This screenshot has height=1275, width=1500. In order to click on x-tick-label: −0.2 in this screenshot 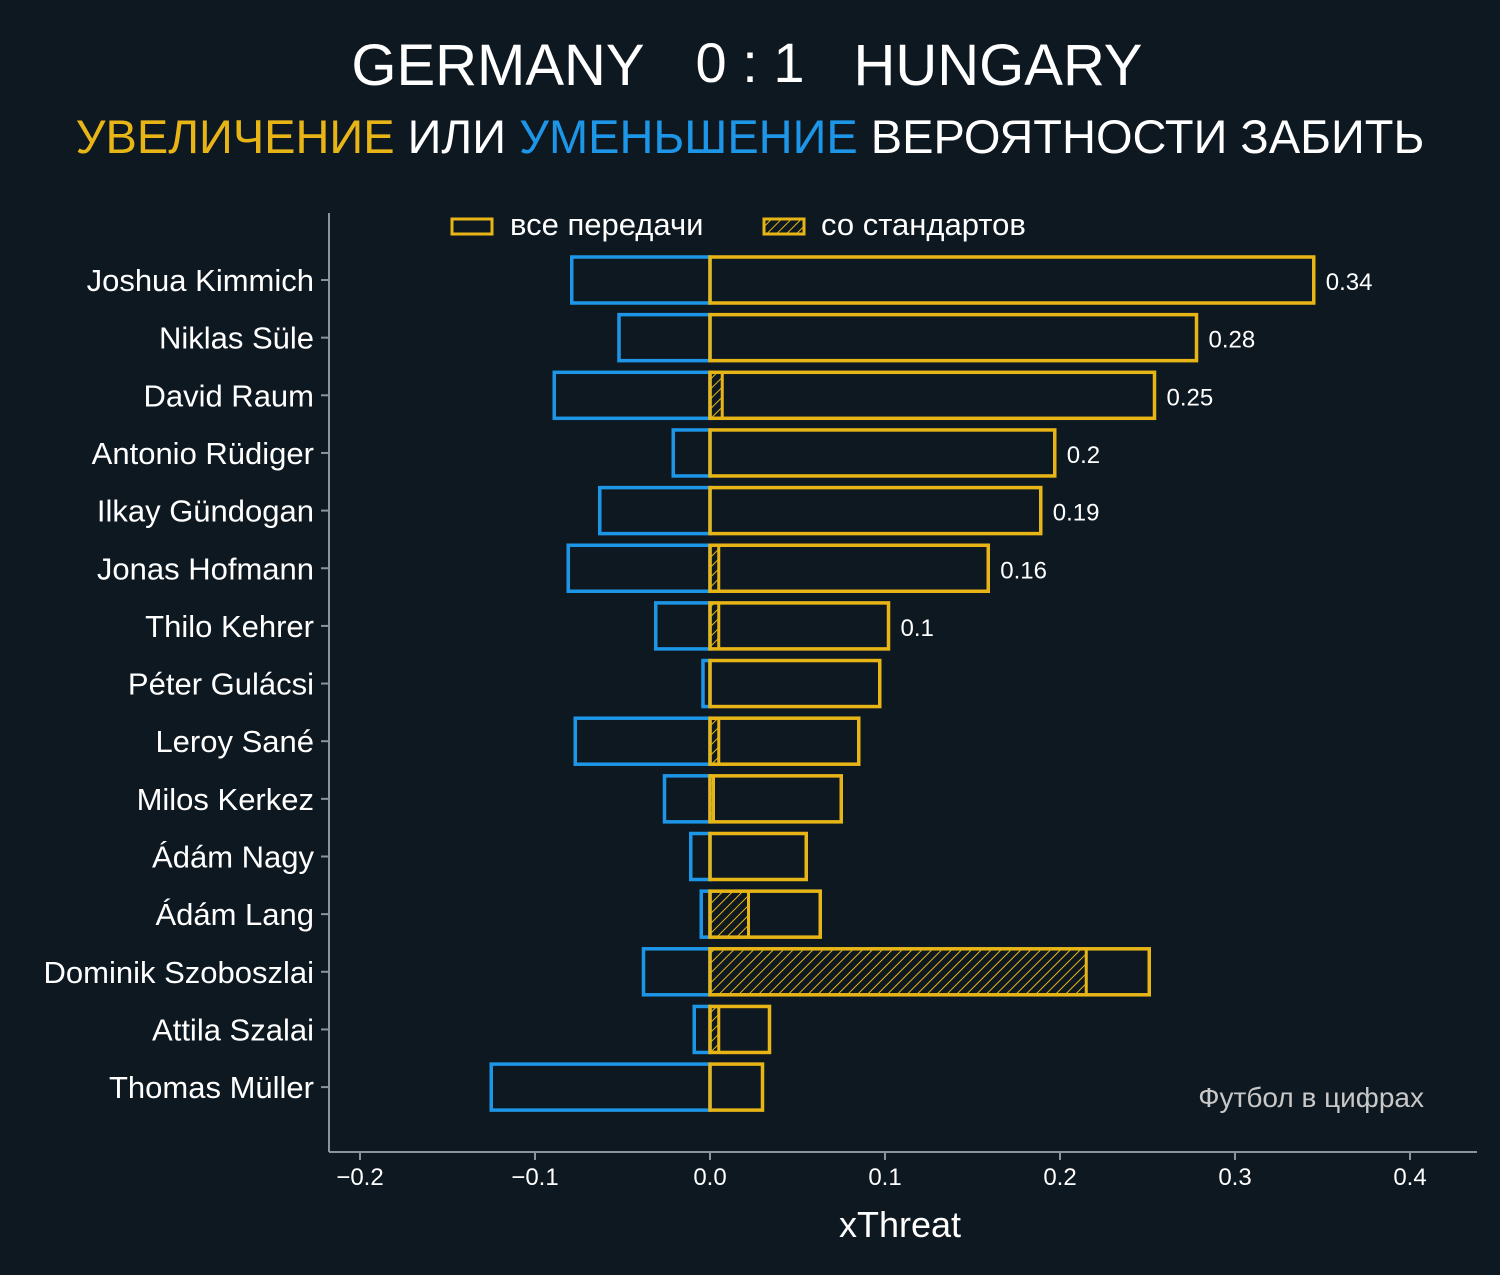, I will do `click(359, 1177)`.